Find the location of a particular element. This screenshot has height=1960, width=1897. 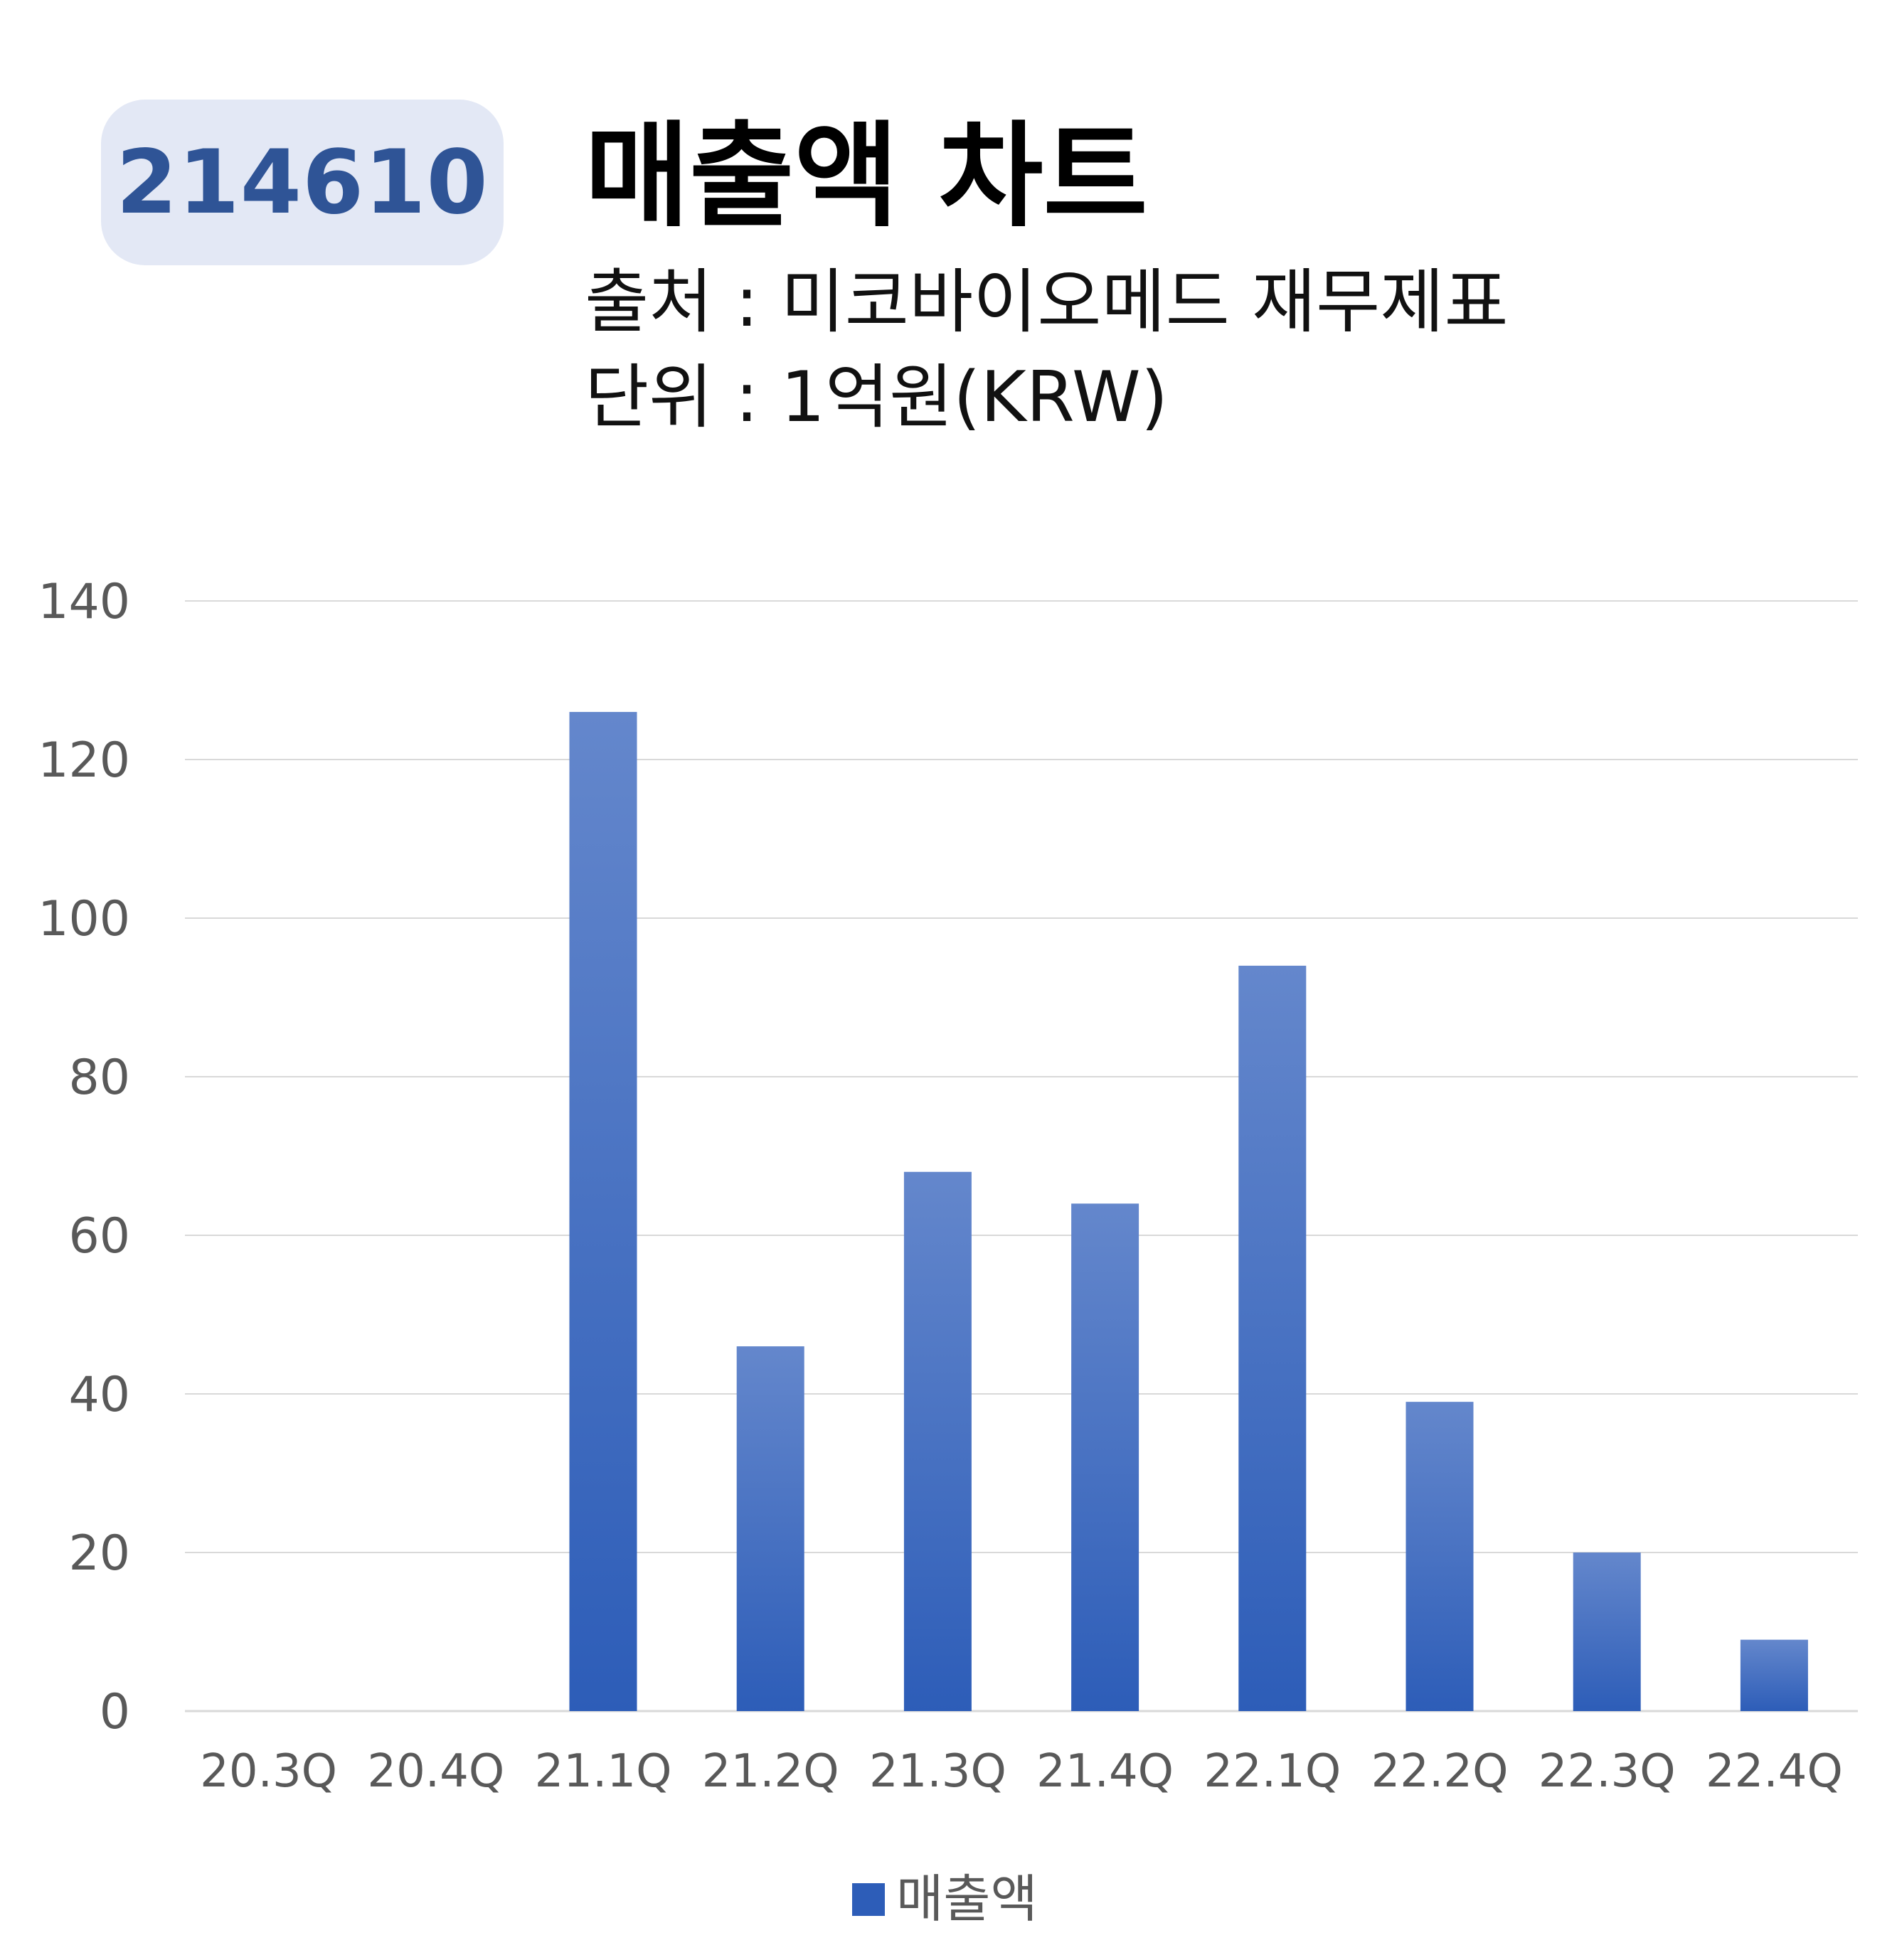

x-tick-label: 22.3Q is located at coordinates (1608, 1771).